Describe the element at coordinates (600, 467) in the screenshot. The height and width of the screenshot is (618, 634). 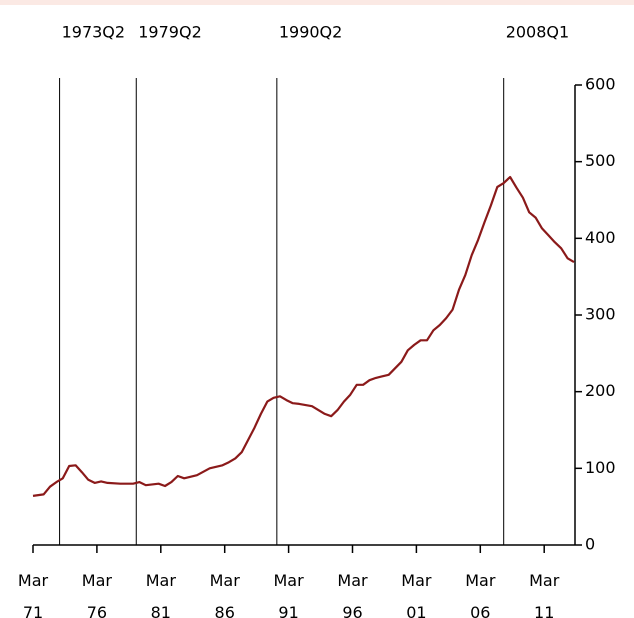
I see `y-tick-label: 100` at that location.